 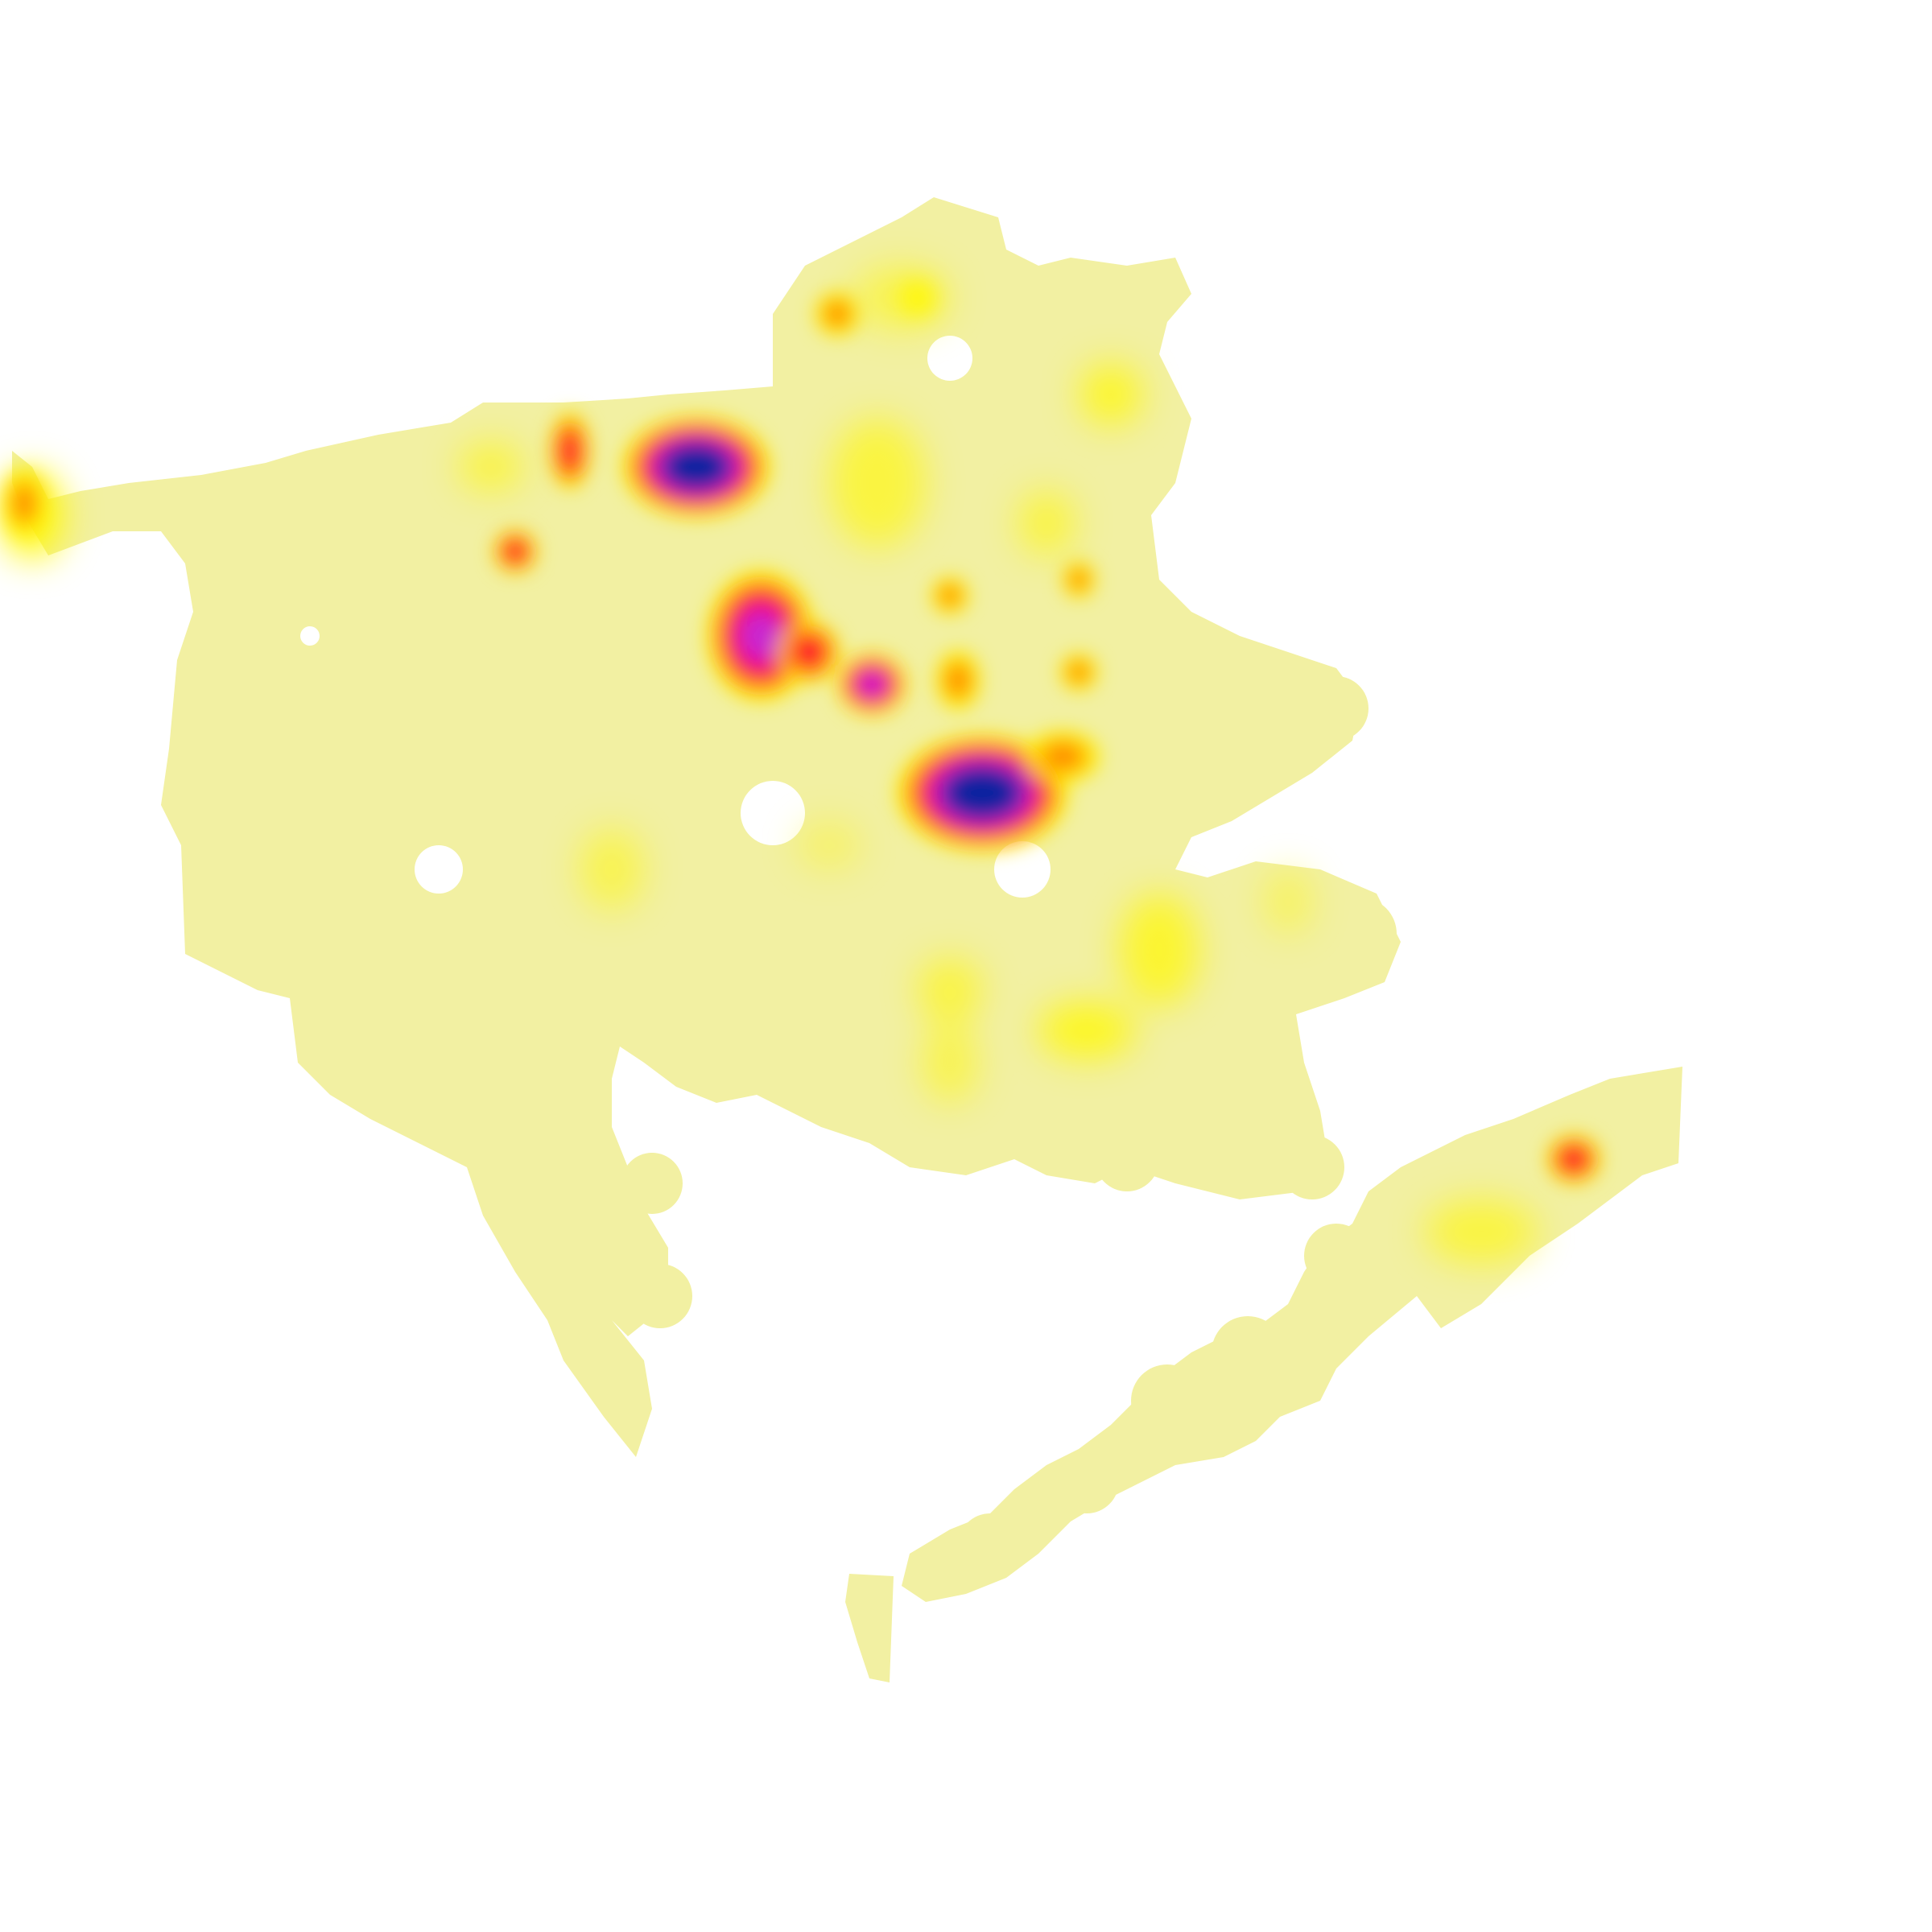 I want to click on hotspot-north-yellow, so click(x=837, y=314).